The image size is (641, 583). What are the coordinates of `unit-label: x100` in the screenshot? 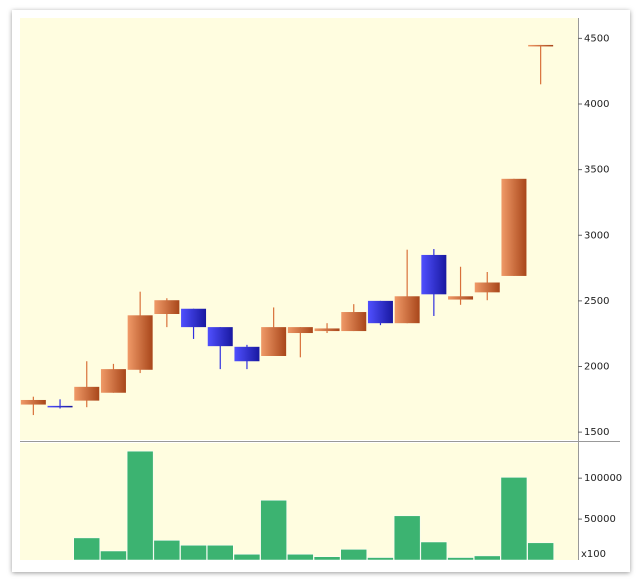 It's located at (593, 554).